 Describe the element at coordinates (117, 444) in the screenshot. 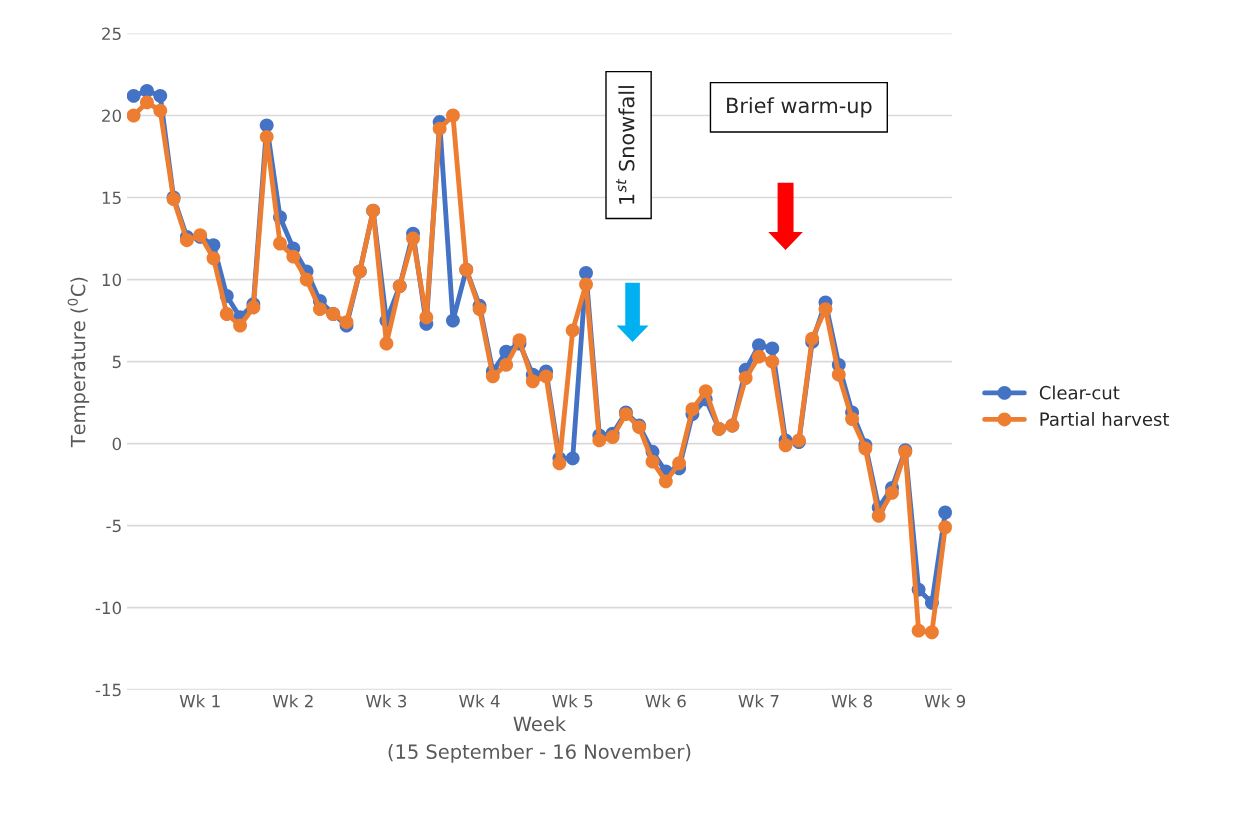

I see `y-tick-label: 0` at that location.